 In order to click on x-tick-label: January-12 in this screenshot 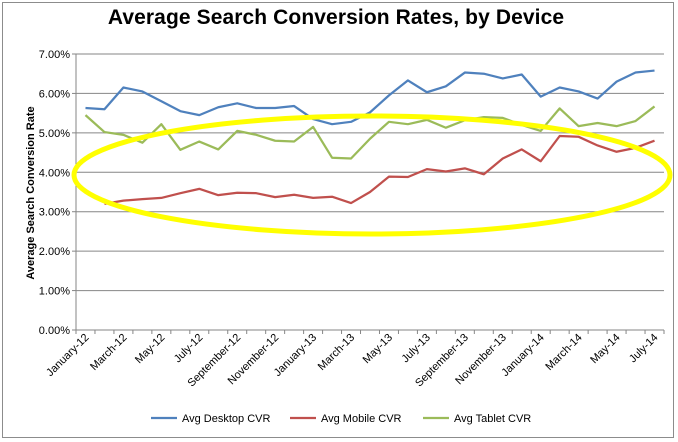, I will do `click(67, 355)`.